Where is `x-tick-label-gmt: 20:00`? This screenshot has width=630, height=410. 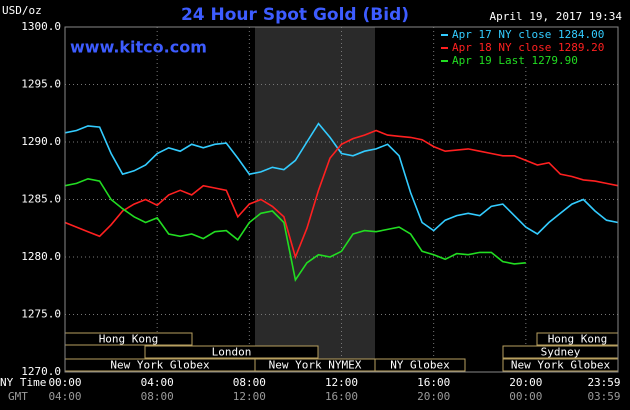 x-tick-label-gmt: 20:00 is located at coordinates (433, 396).